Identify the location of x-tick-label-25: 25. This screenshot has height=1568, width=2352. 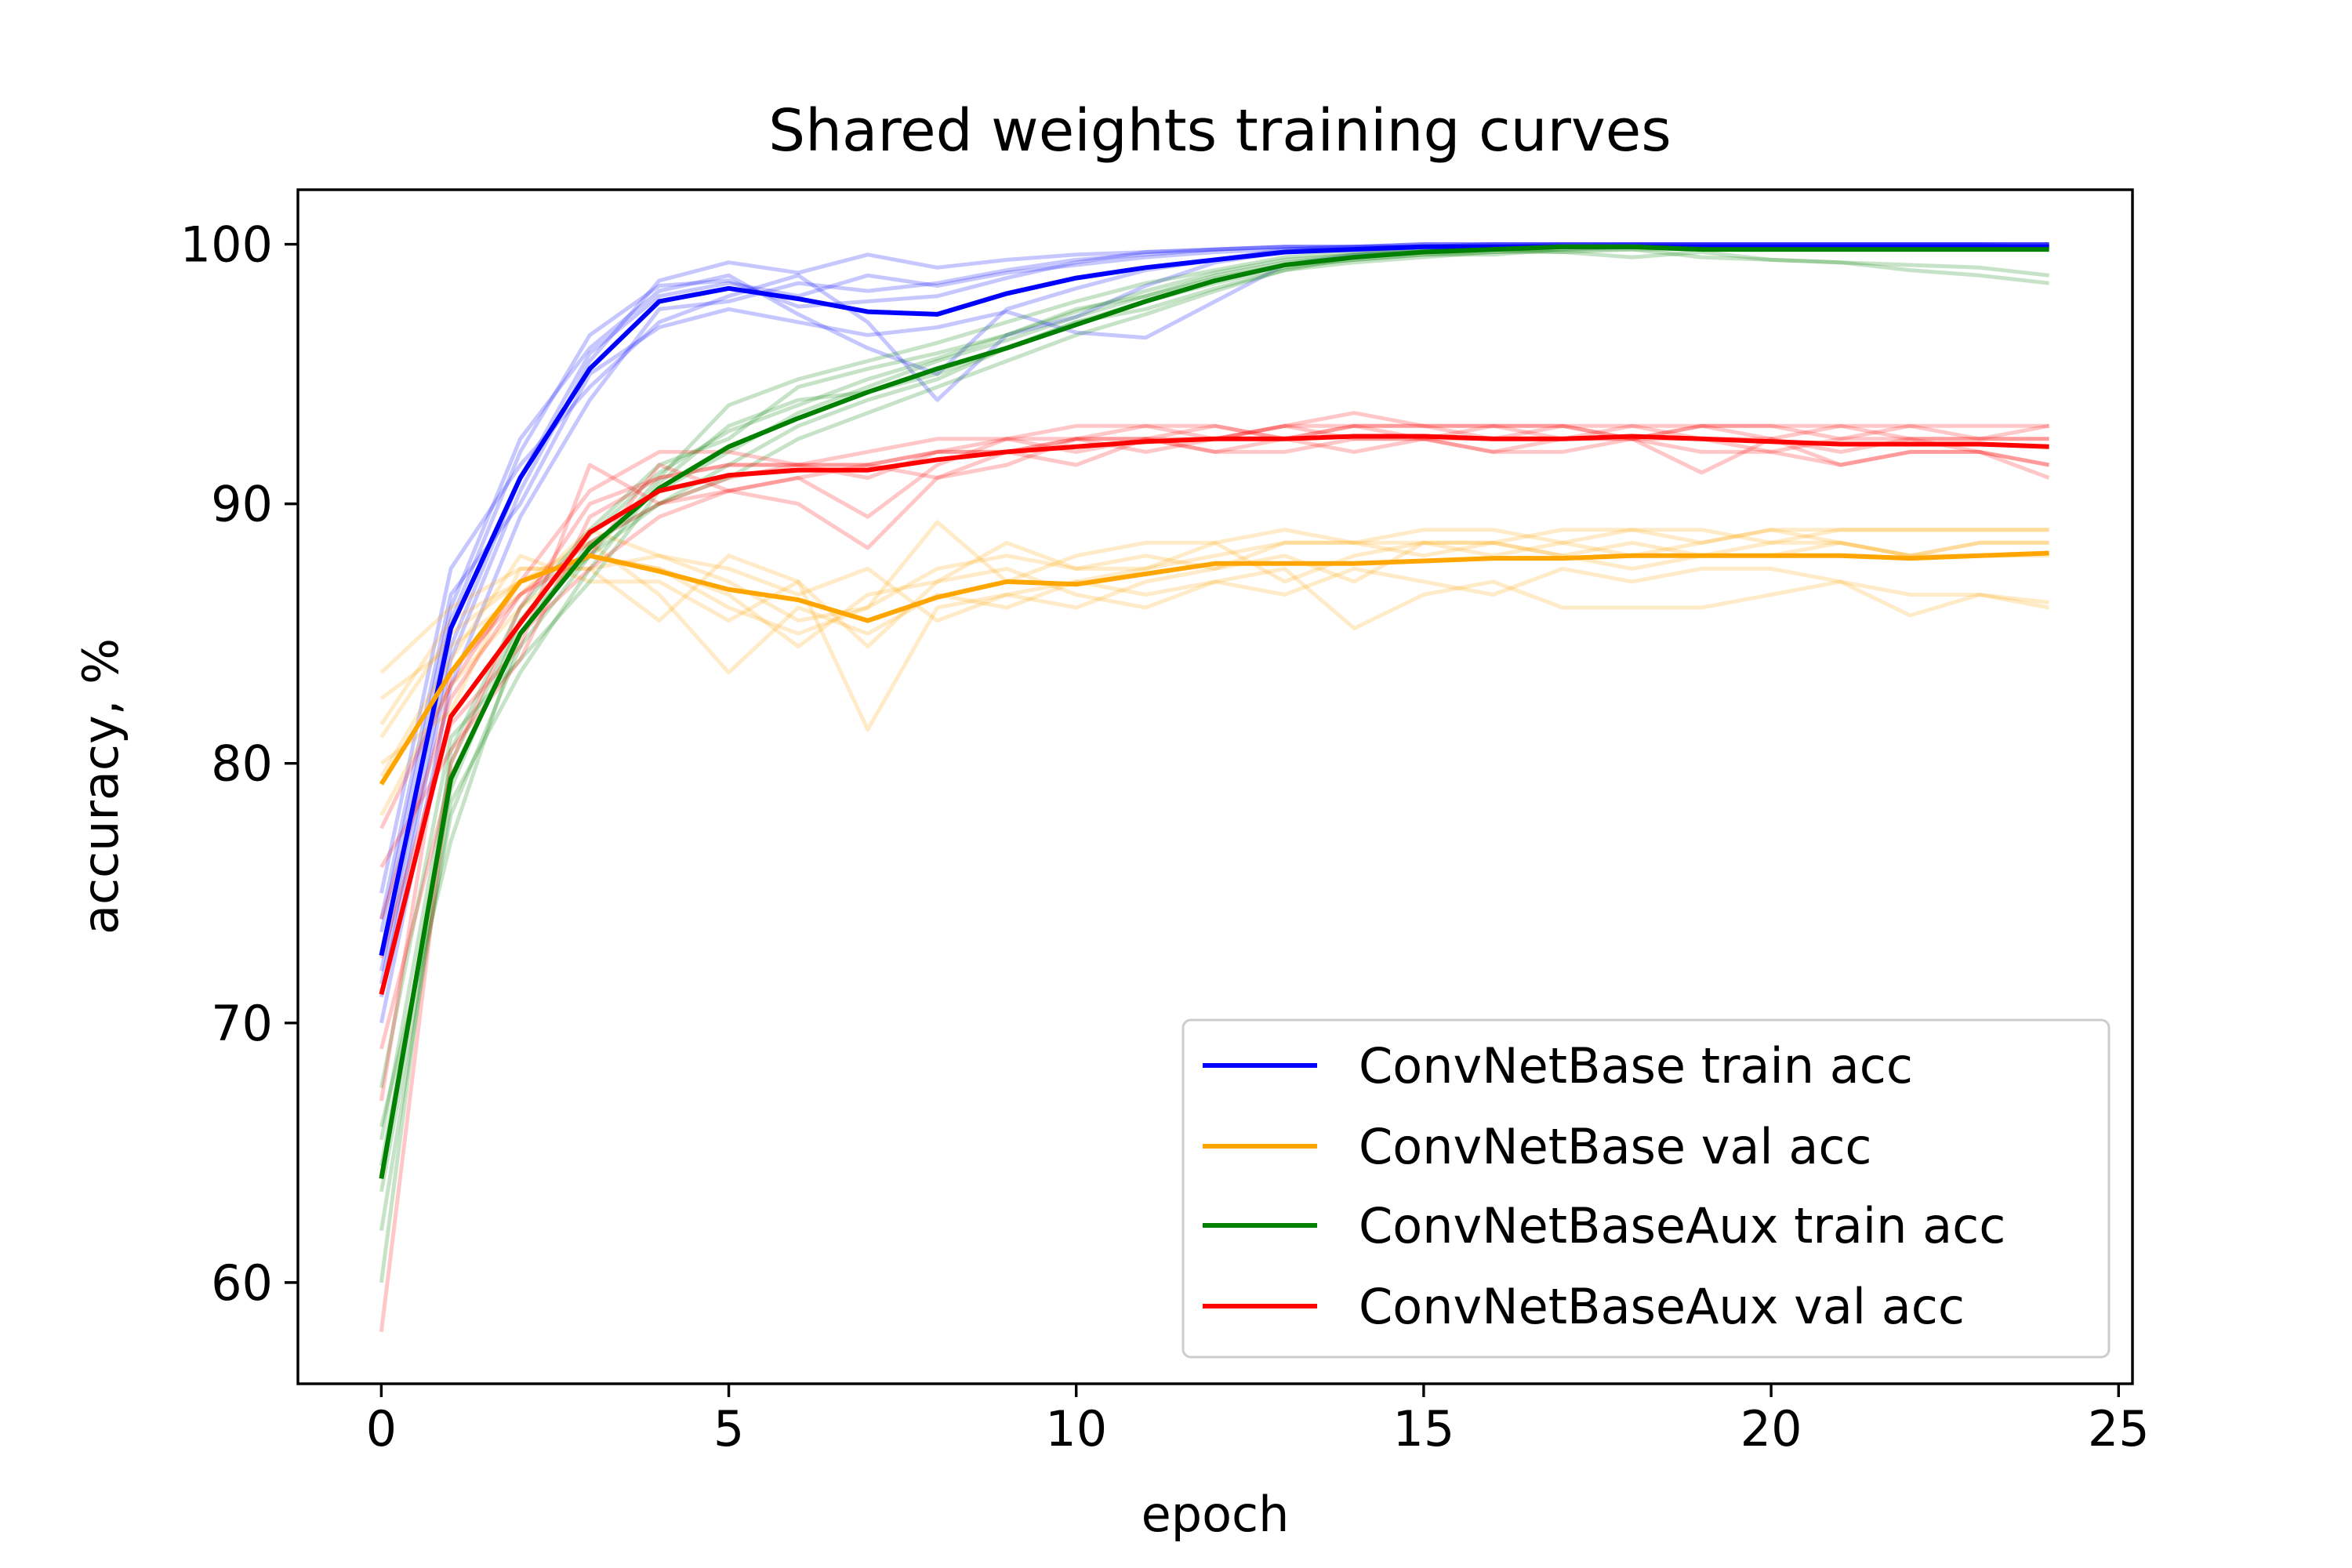
(2119, 1428).